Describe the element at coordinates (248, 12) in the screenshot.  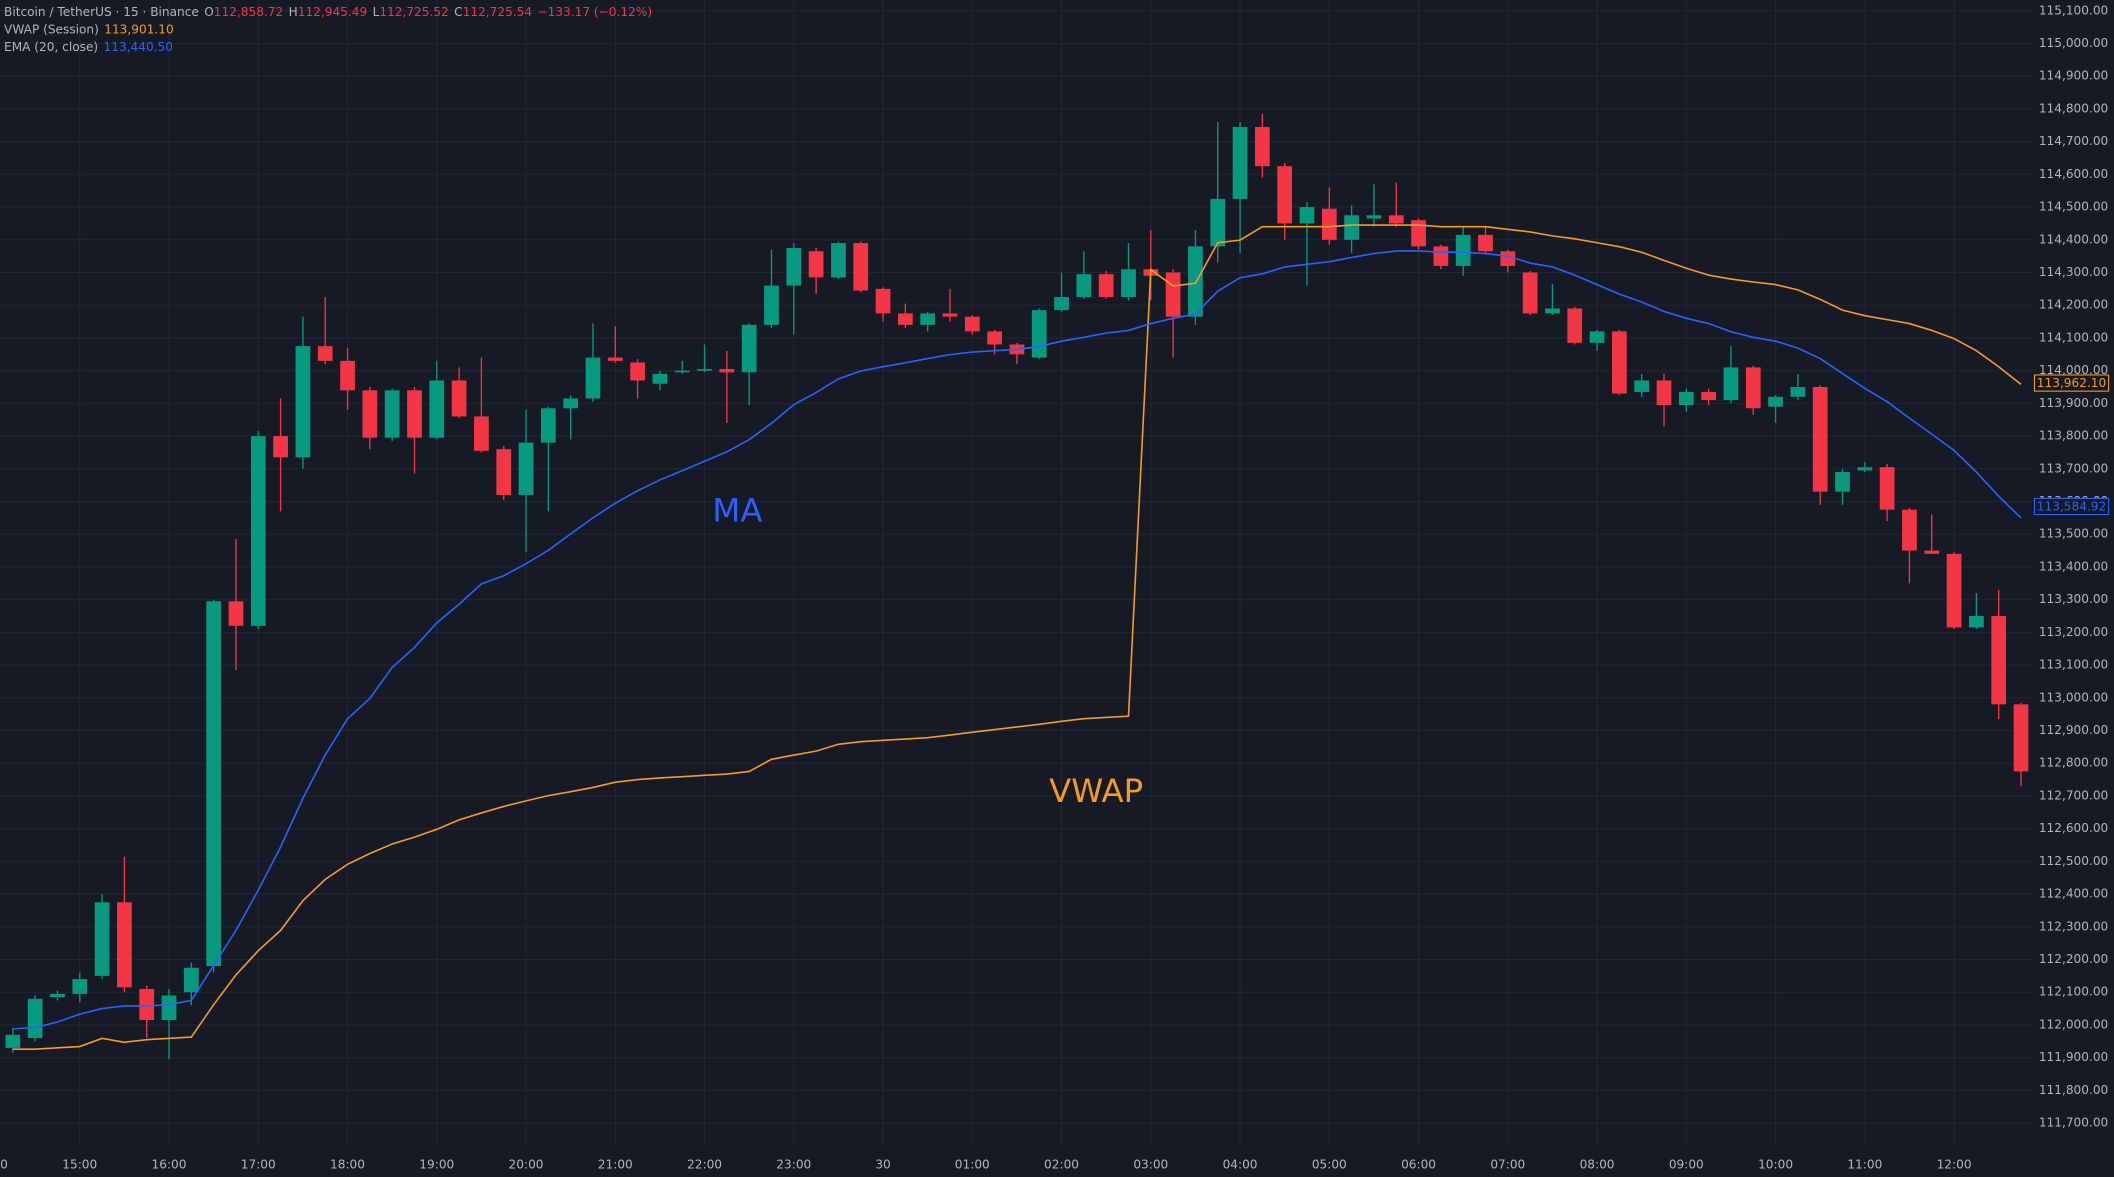
I see `ohlc-value: 112,858.72` at that location.